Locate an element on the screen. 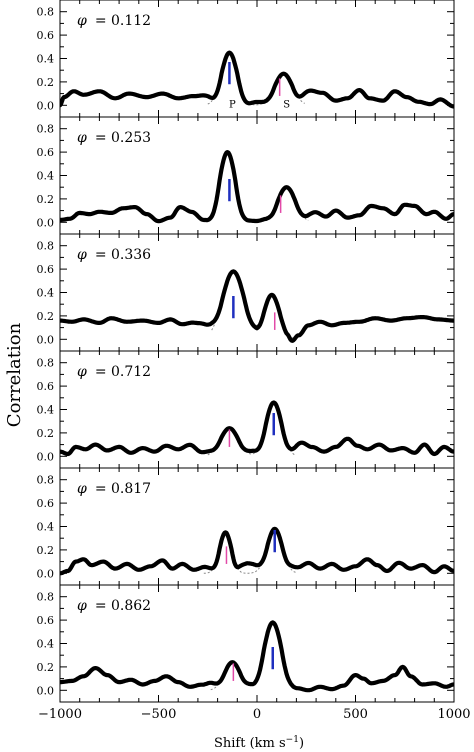 This screenshot has width=474, height=752. panel-frame is located at coordinates (257, 643).